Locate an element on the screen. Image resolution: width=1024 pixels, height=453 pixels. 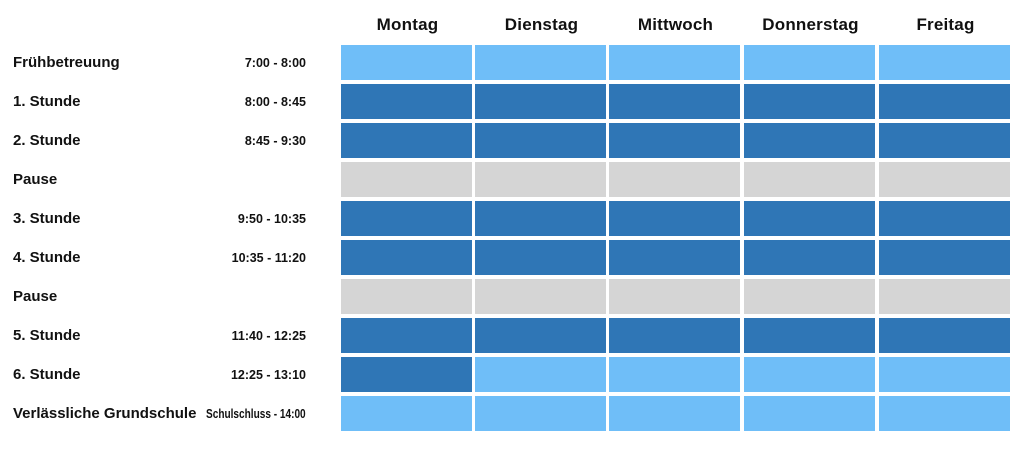
row-label: 3. Stunde is located at coordinates (47, 218).